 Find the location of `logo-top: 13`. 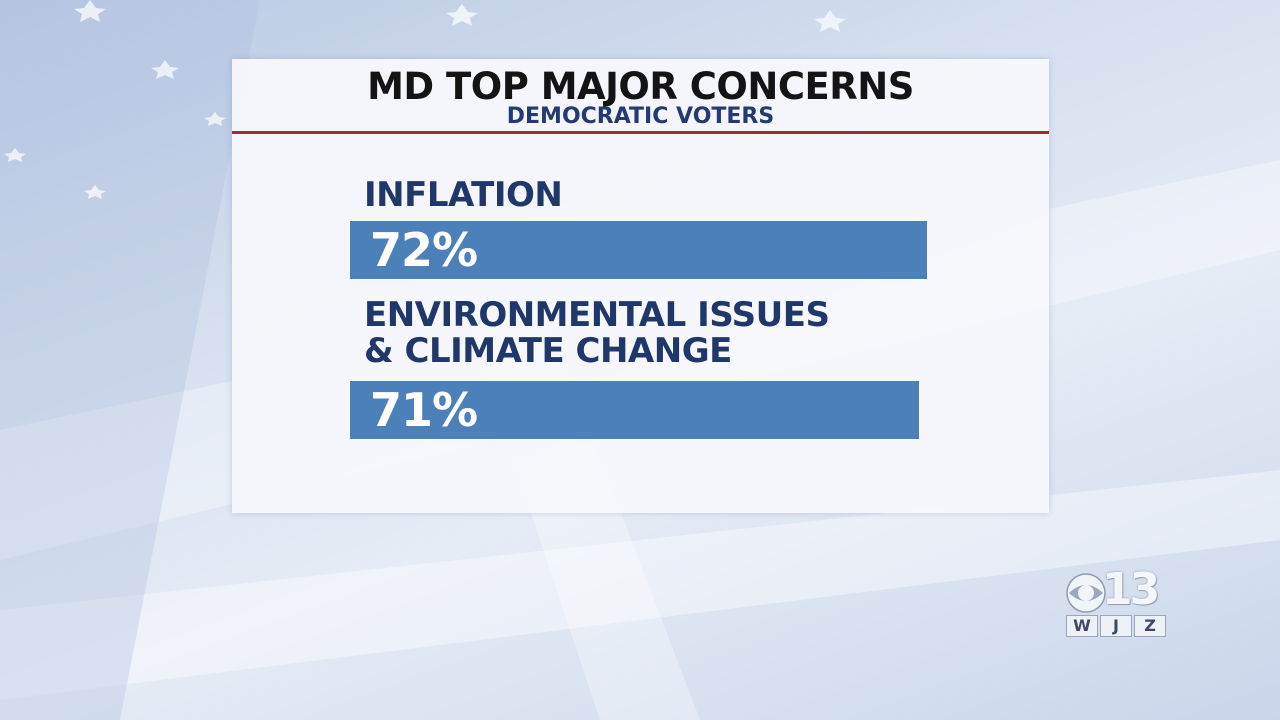

logo-top: 13 is located at coordinates (1116, 590).